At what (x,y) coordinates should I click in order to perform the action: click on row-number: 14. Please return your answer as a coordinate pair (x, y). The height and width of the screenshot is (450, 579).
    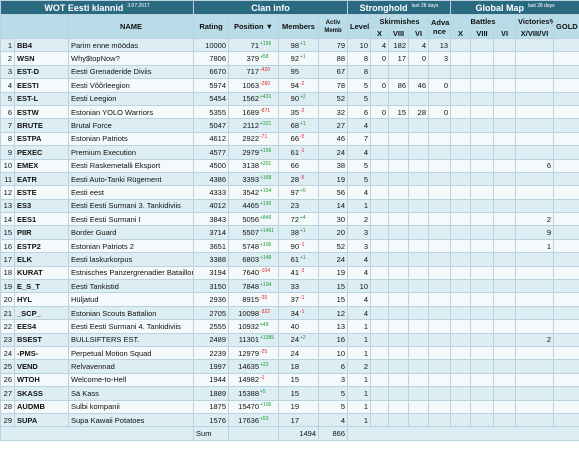
    Looking at the image, I should click on (7, 219).